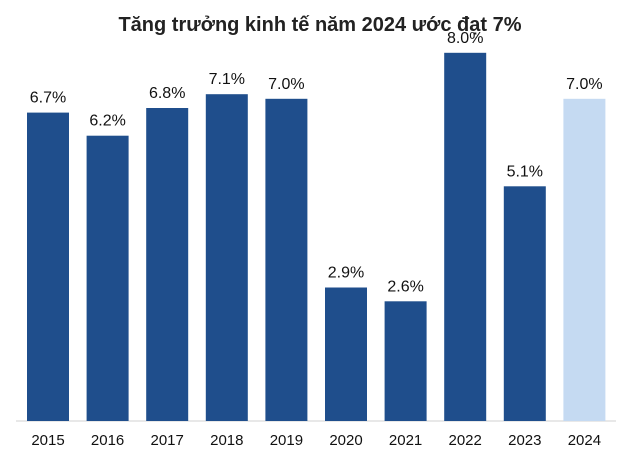 Image resolution: width=640 pixels, height=462 pixels. What do you see at coordinates (167, 93) in the screenshot?
I see `data-label-2017: 6.8%` at bounding box center [167, 93].